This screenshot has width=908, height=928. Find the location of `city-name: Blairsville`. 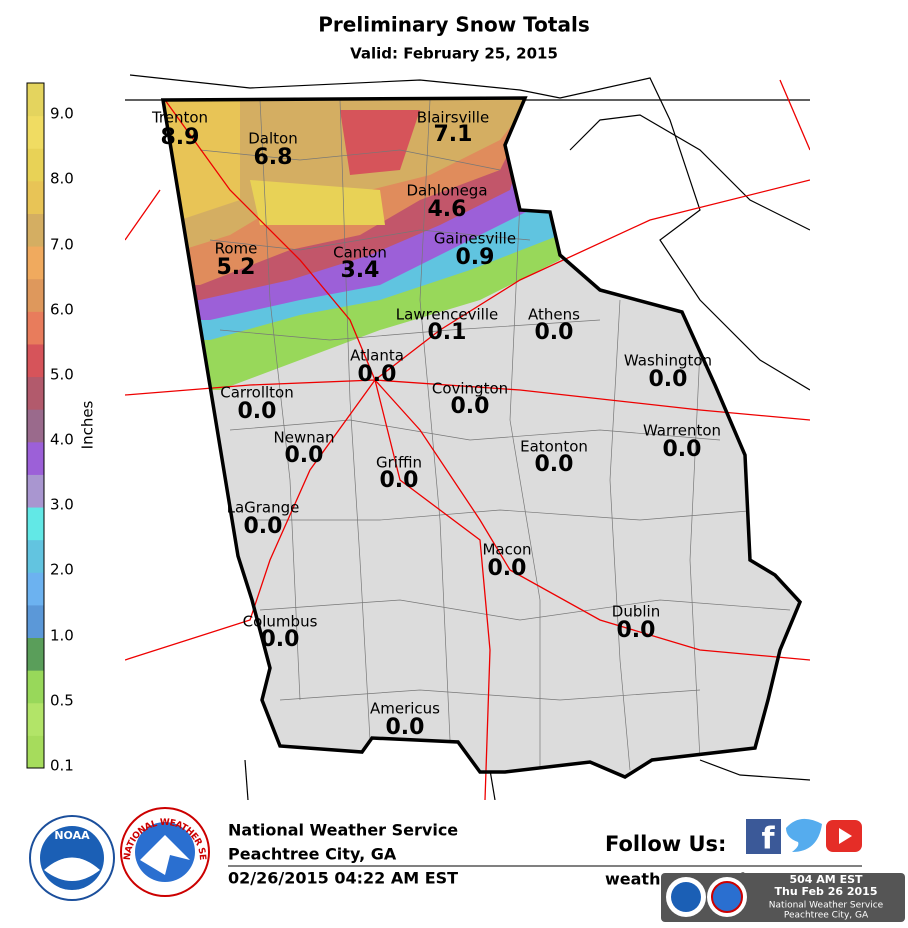

city-name: Blairsville is located at coordinates (453, 118).